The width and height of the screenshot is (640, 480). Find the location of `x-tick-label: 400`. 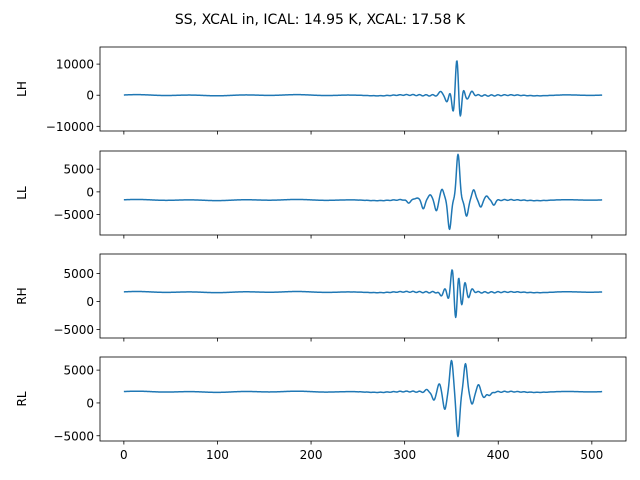

x-tick-label: 400 is located at coordinates (498, 455).